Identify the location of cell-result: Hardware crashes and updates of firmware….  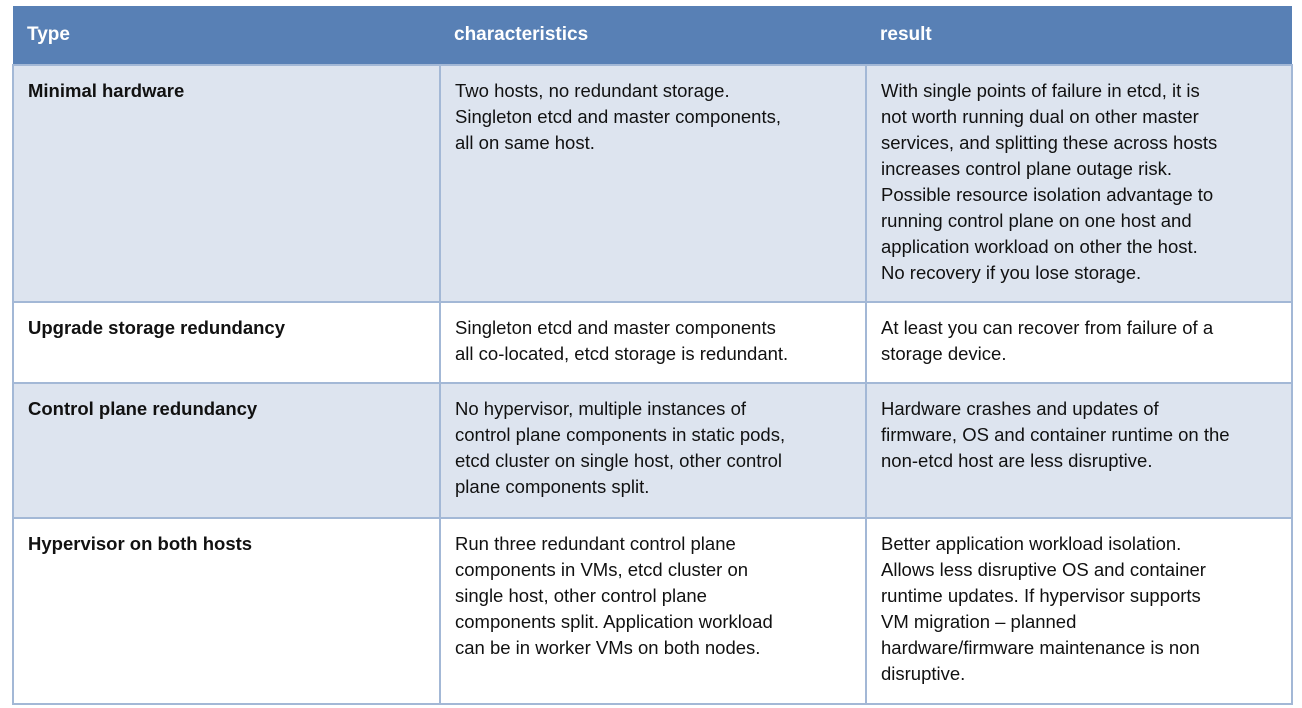
(1079, 450).